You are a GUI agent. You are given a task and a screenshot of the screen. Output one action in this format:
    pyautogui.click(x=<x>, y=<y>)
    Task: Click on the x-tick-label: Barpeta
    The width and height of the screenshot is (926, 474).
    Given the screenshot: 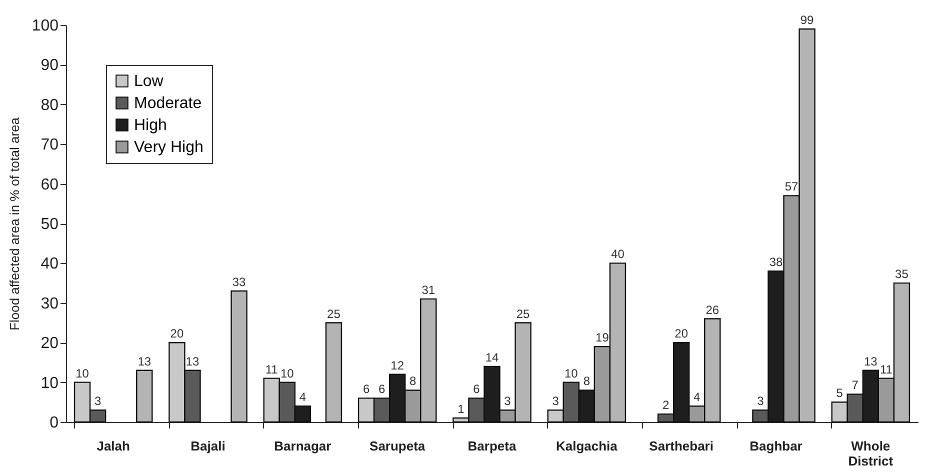 What is the action you would take?
    pyautogui.click(x=492, y=446)
    